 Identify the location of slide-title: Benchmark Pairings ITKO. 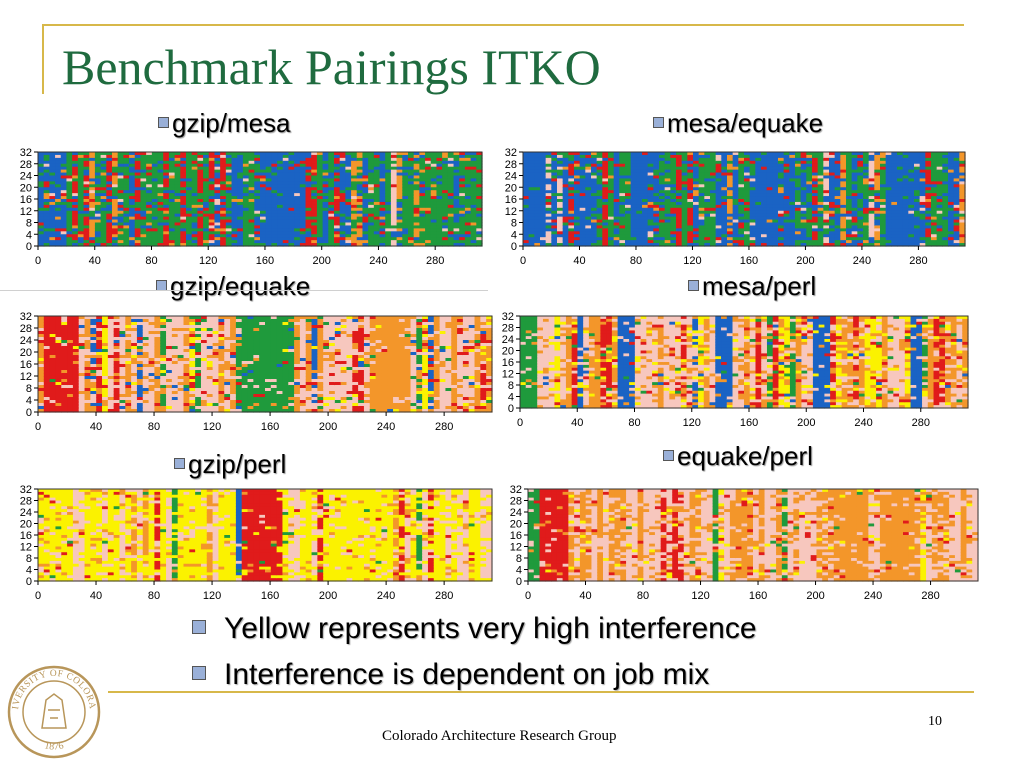
(331, 67).